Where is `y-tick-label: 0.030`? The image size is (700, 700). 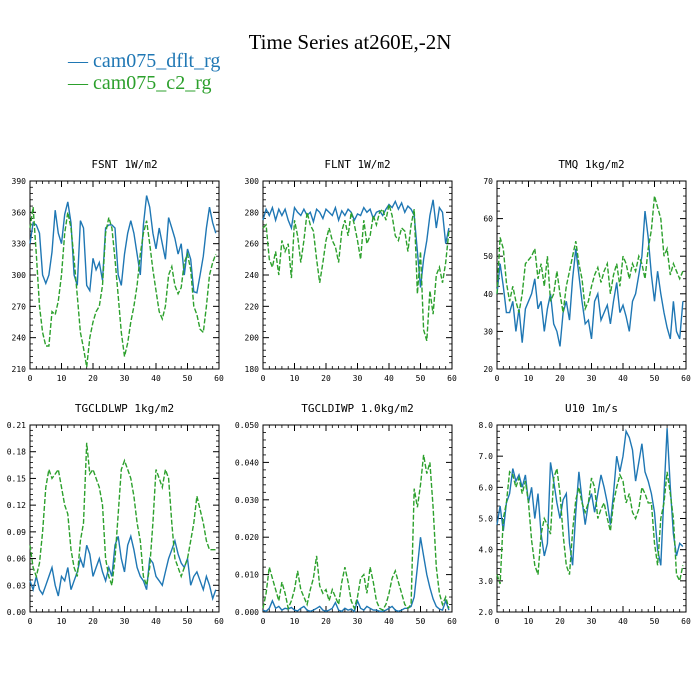 y-tick-label: 0.030 is located at coordinates (247, 500).